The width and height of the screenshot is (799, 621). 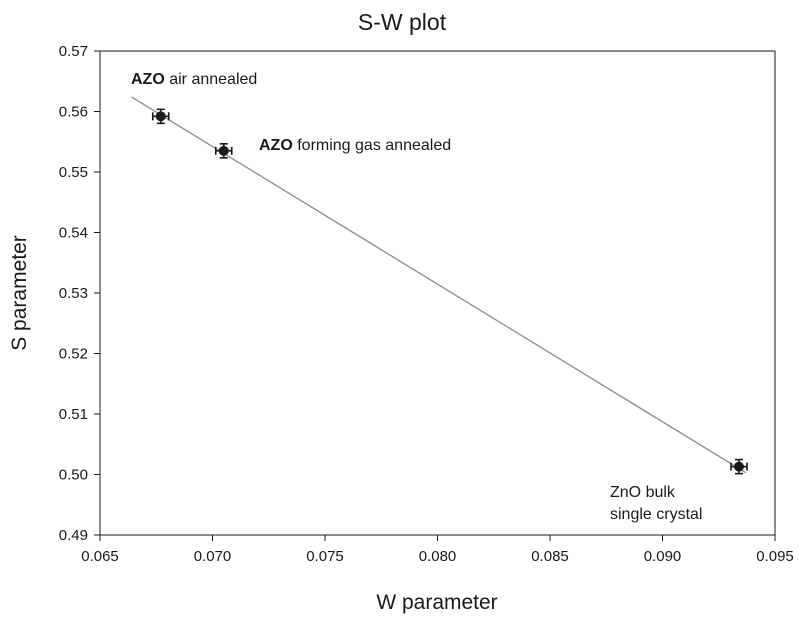 What do you see at coordinates (276, 145) in the screenshot?
I see `annotation-azo-forming-bold: AZO` at bounding box center [276, 145].